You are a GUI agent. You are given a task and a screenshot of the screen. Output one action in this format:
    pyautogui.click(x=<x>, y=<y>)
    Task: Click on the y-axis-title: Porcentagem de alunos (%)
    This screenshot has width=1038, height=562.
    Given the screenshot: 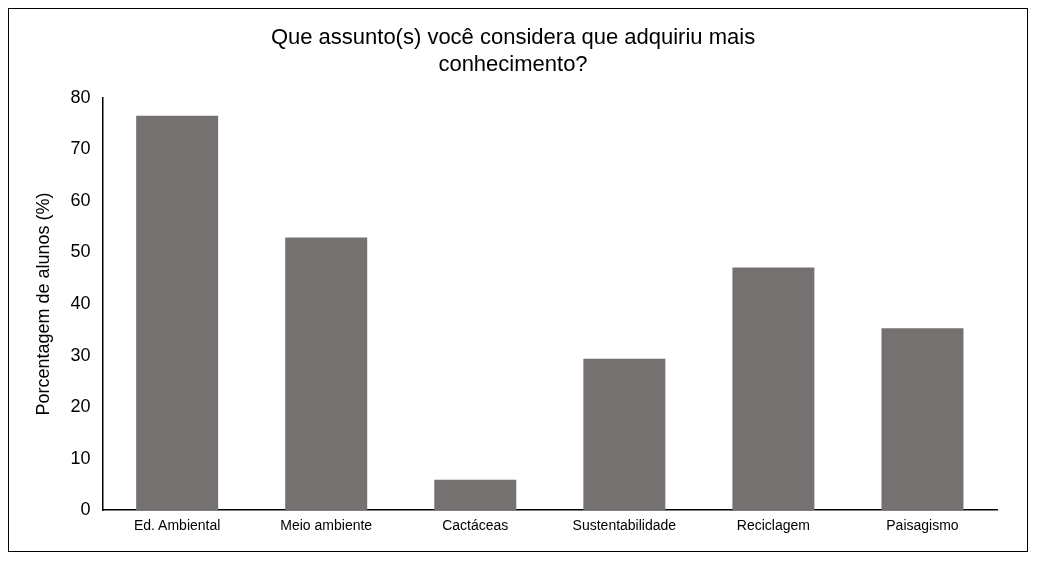 What is the action you would take?
    pyautogui.click(x=42, y=304)
    